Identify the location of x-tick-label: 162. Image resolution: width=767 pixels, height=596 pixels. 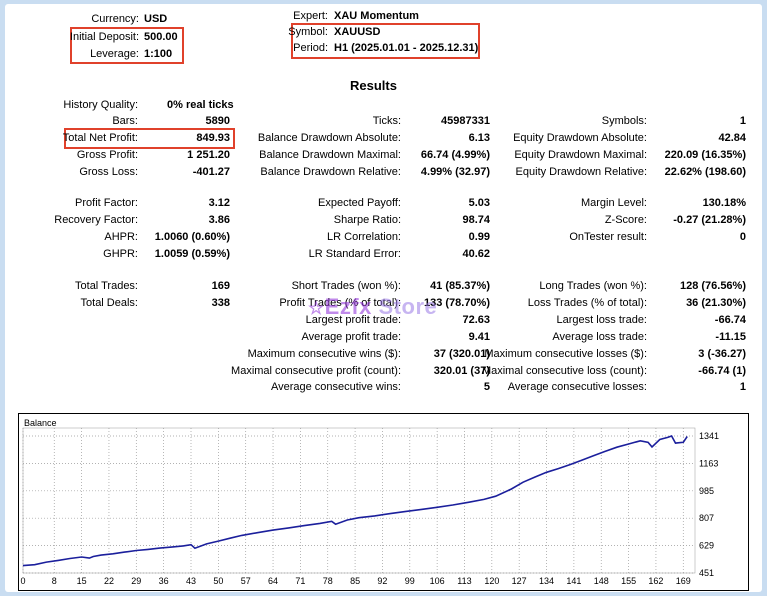
(655, 581).